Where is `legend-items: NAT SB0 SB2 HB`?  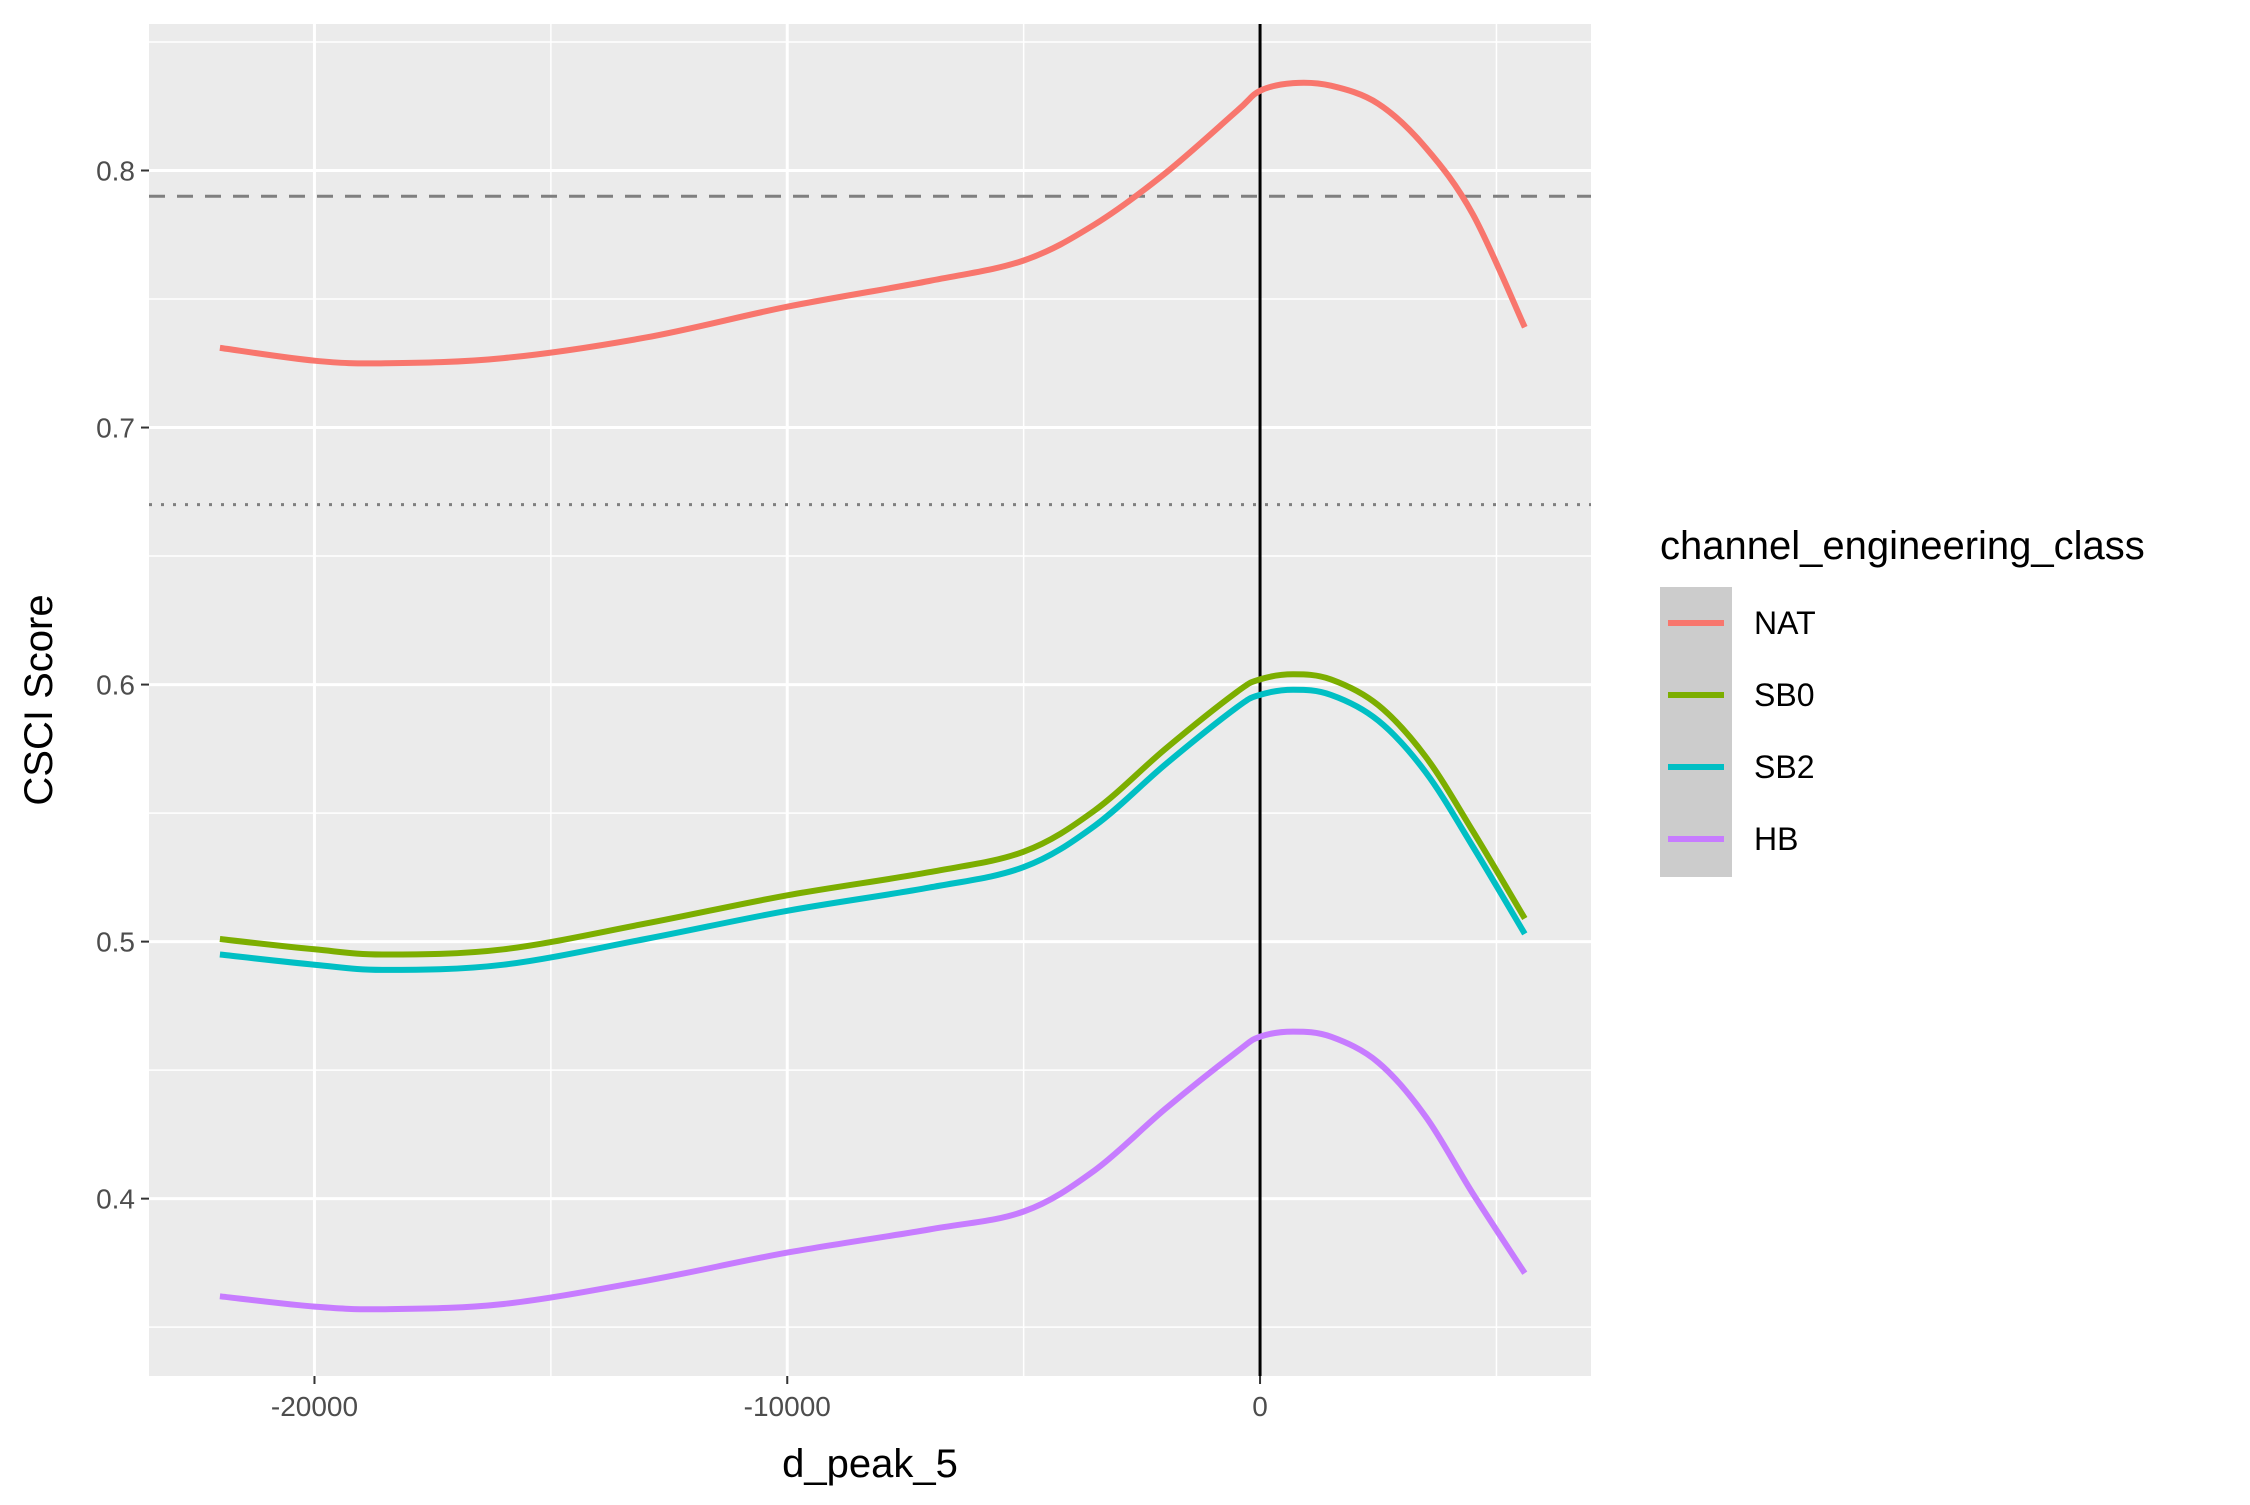 legend-items: NAT SB0 SB2 HB is located at coordinates (1742, 731).